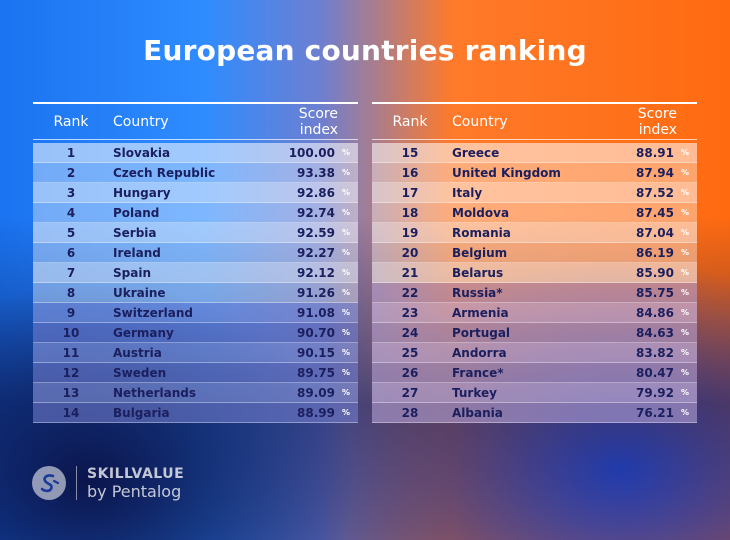 The image size is (730, 540). Describe the element at coordinates (141, 412) in the screenshot. I see `country-cell: Bulgaria` at that location.